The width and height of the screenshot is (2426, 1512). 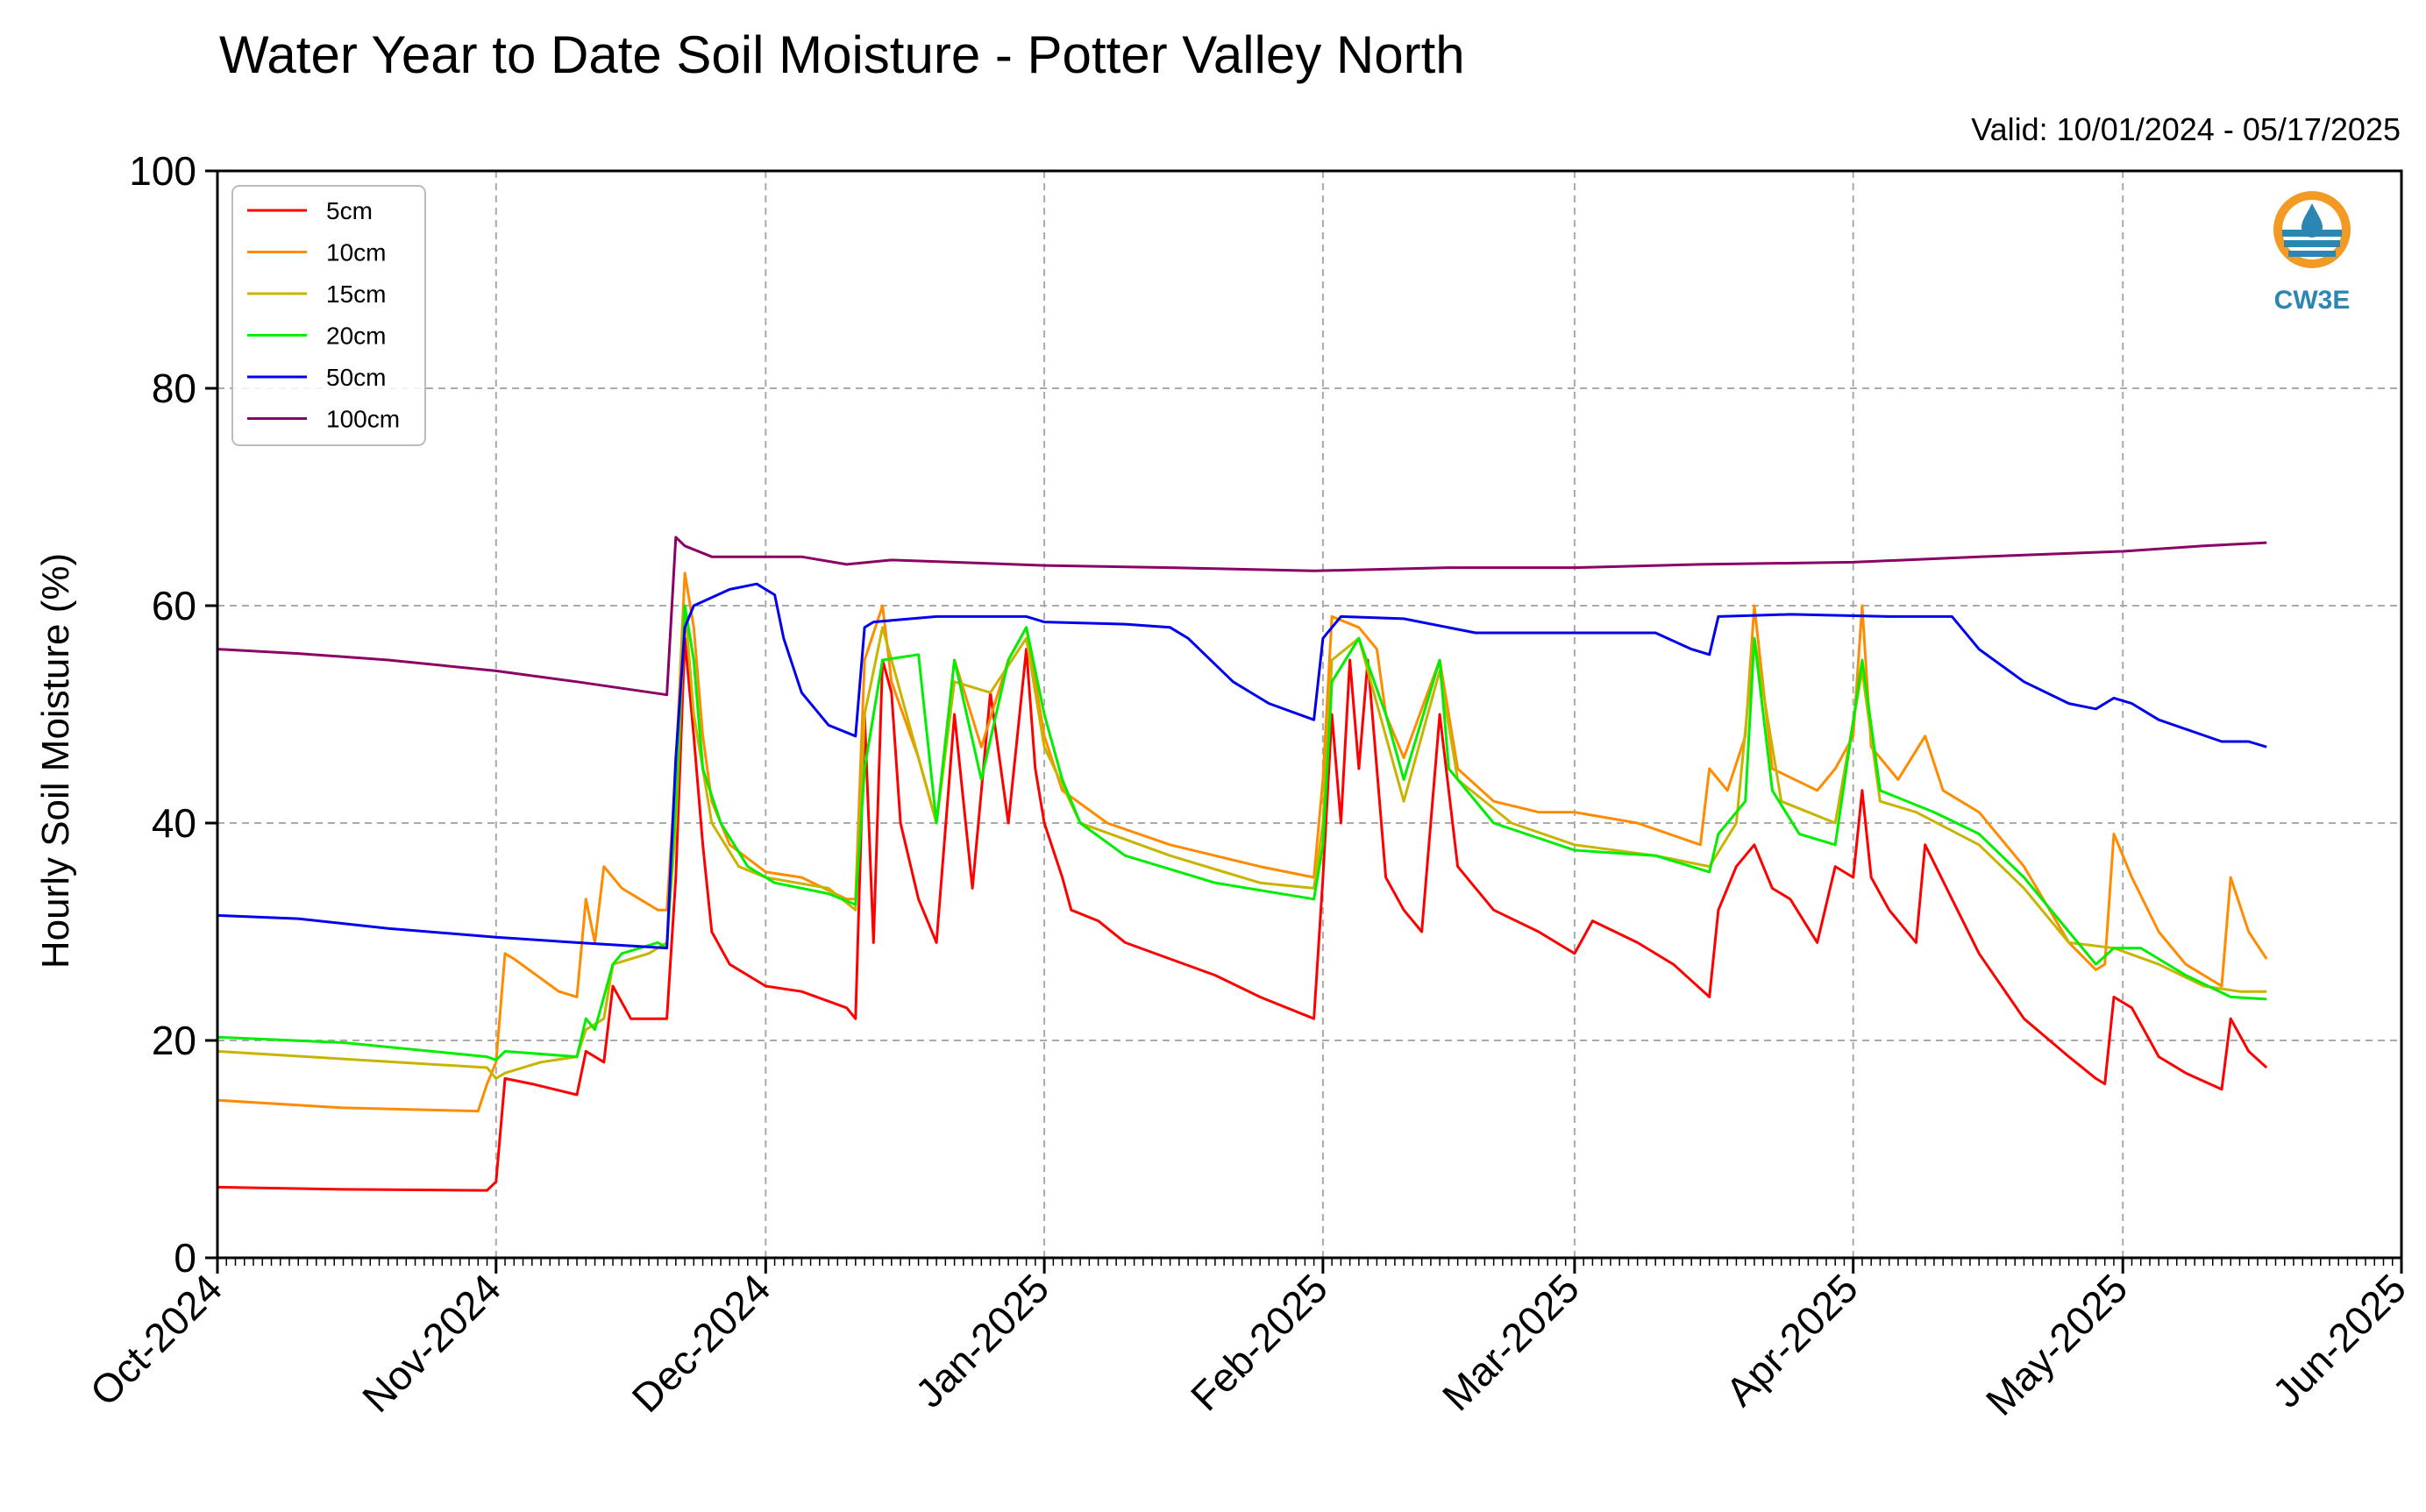 What do you see at coordinates (162, 171) in the screenshot?
I see `y-tick-label: 100` at bounding box center [162, 171].